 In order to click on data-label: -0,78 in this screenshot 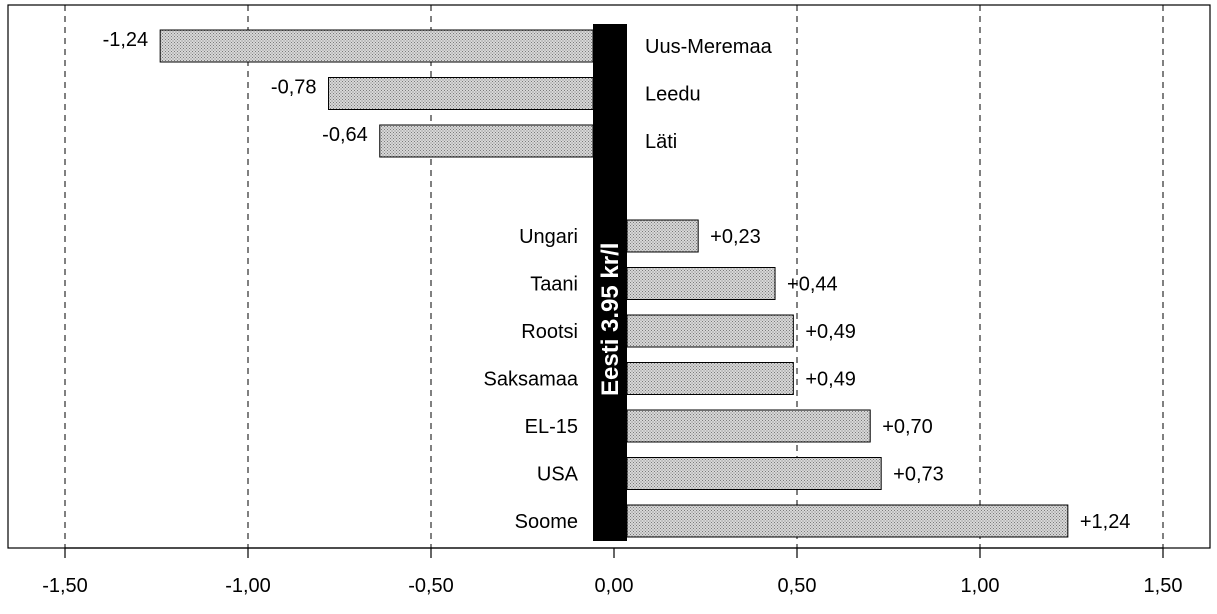, I will do `click(294, 88)`.